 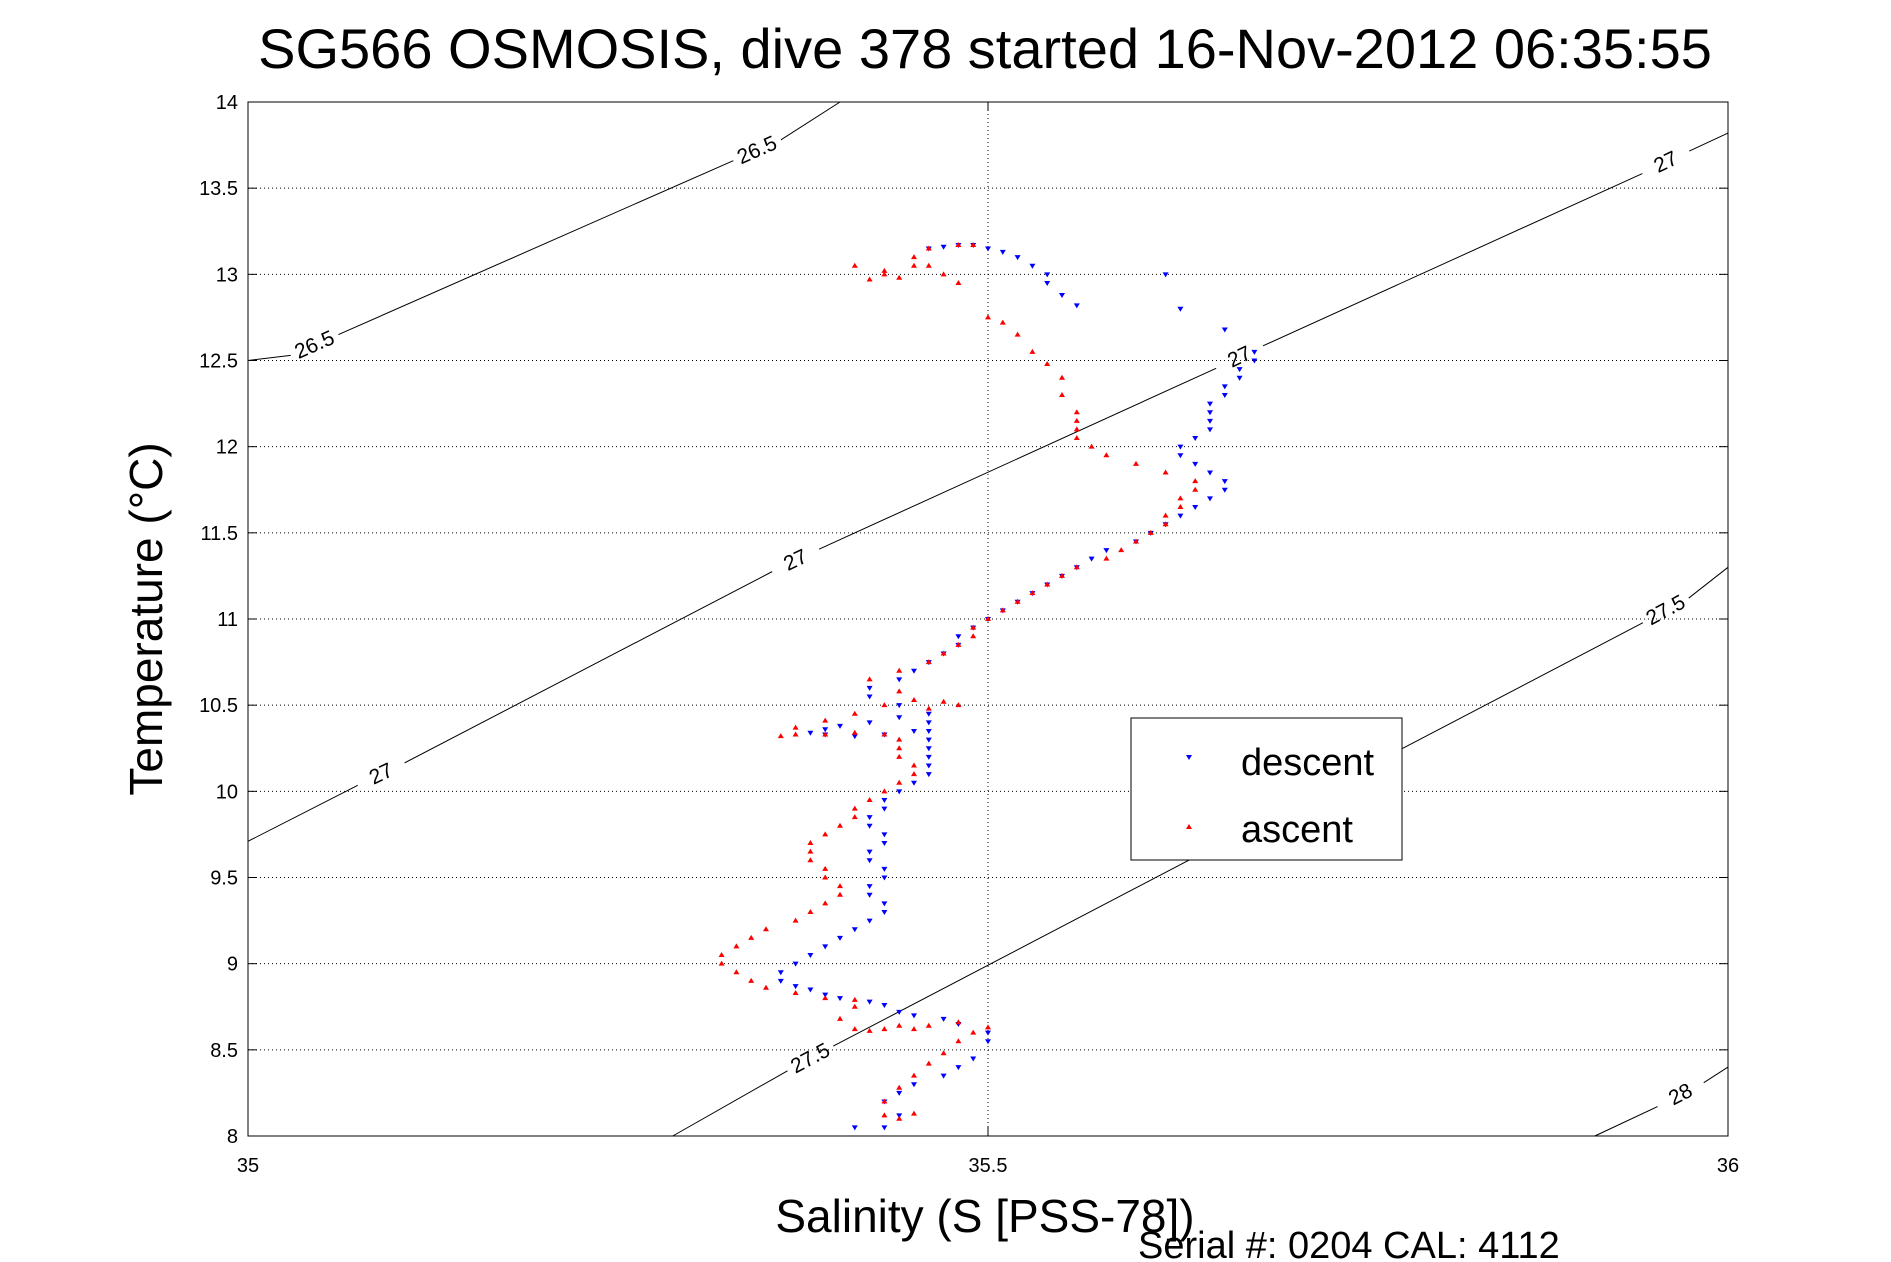 I want to click on y-tick-label: 8, so click(x=232, y=1137).